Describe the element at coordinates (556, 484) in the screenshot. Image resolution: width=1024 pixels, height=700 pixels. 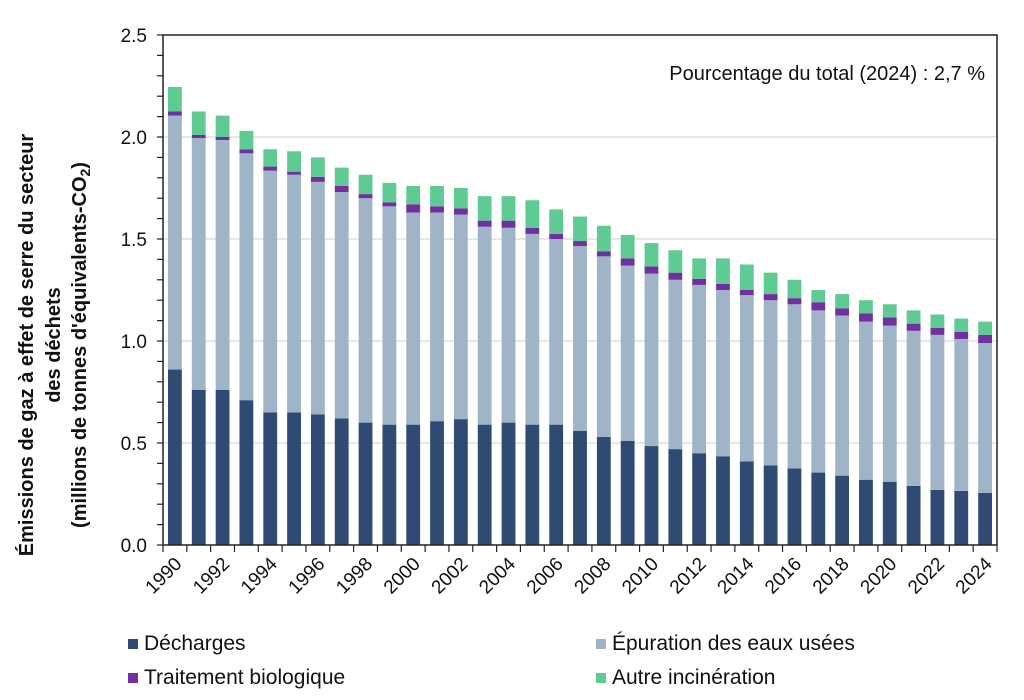
I see `bar-2006-decharges` at that location.